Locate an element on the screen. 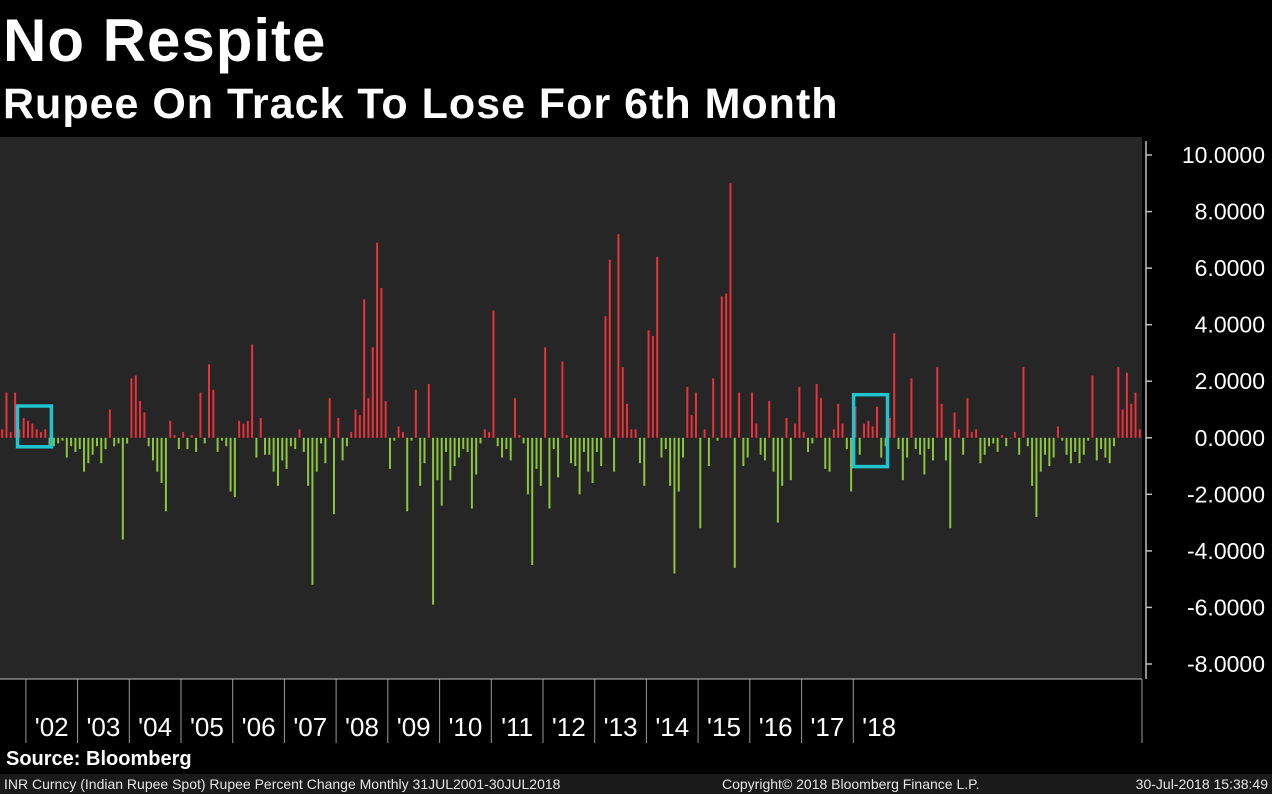 Image resolution: width=1272 pixels, height=794 pixels. x-tick-label: '18 is located at coordinates (879, 727).